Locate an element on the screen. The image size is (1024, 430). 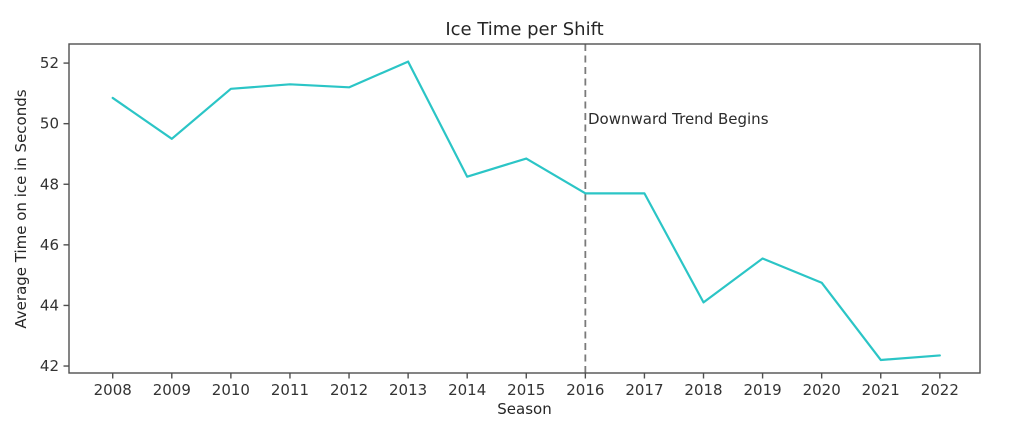
x-tick-label: 2022 is located at coordinates (940, 390).